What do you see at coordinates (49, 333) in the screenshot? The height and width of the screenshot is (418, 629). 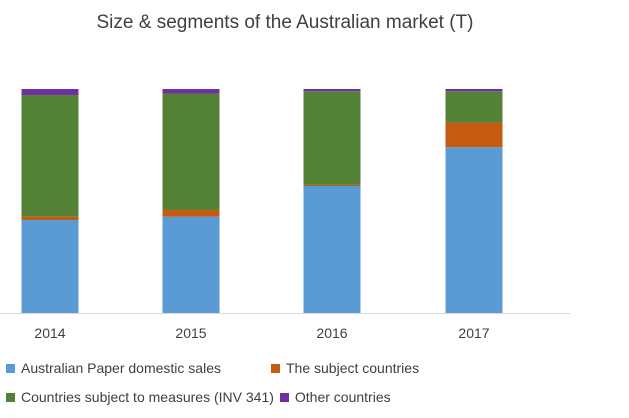 I see `x-tick-label: 2014` at bounding box center [49, 333].